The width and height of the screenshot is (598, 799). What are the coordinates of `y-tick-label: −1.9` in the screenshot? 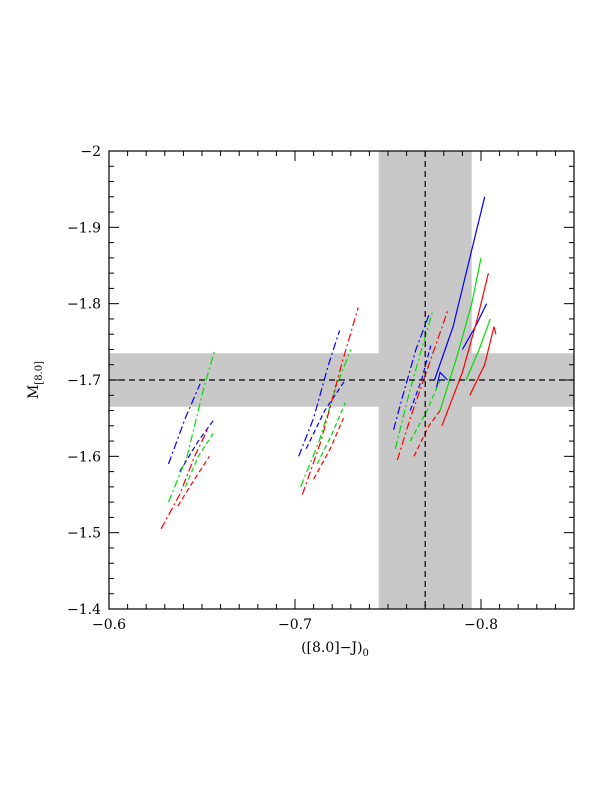 It's located at (84, 228).